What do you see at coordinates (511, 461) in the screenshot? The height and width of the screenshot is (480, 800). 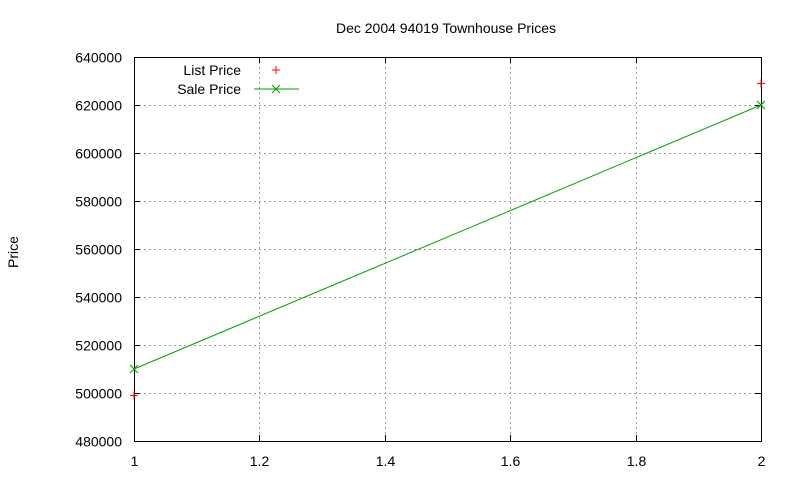 I see `x-tick-label: 1.6` at bounding box center [511, 461].